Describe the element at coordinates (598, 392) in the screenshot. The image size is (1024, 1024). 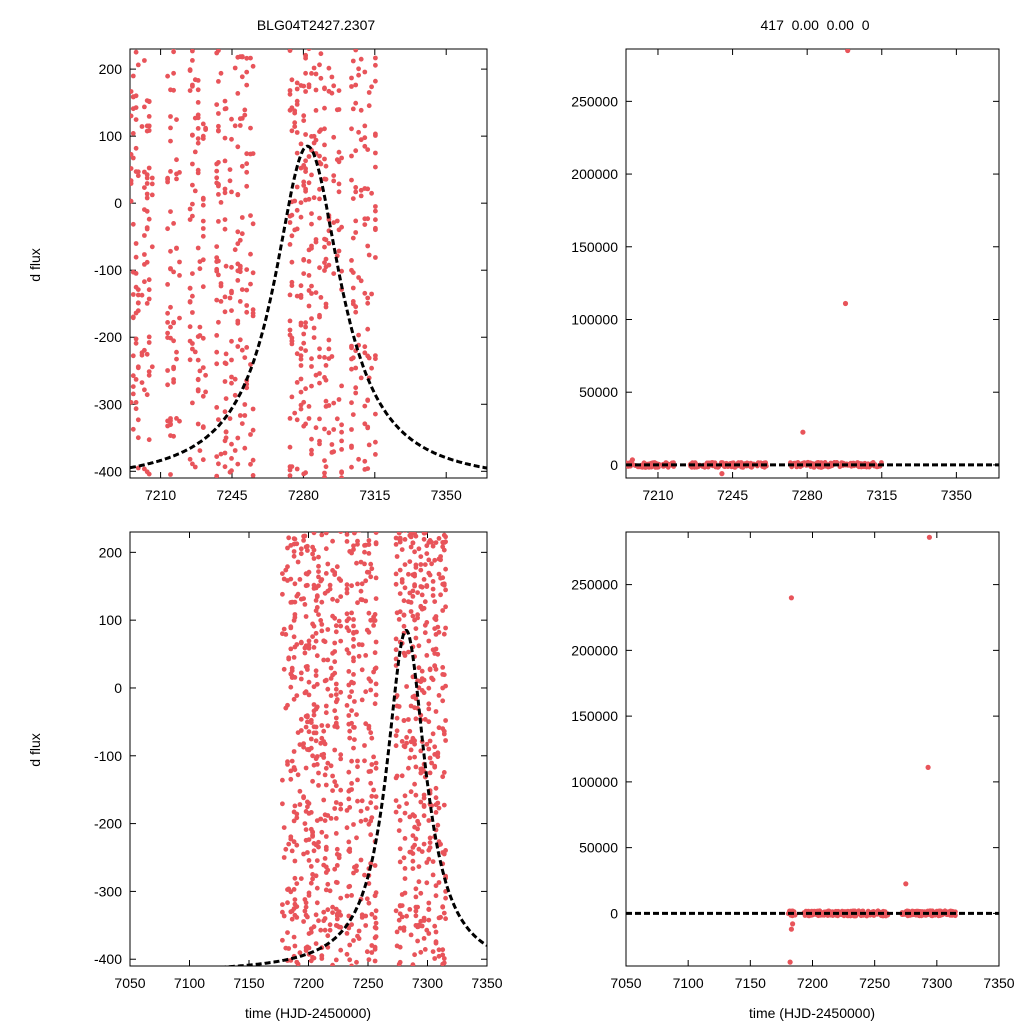
I see `y-tick-label: 50000` at that location.